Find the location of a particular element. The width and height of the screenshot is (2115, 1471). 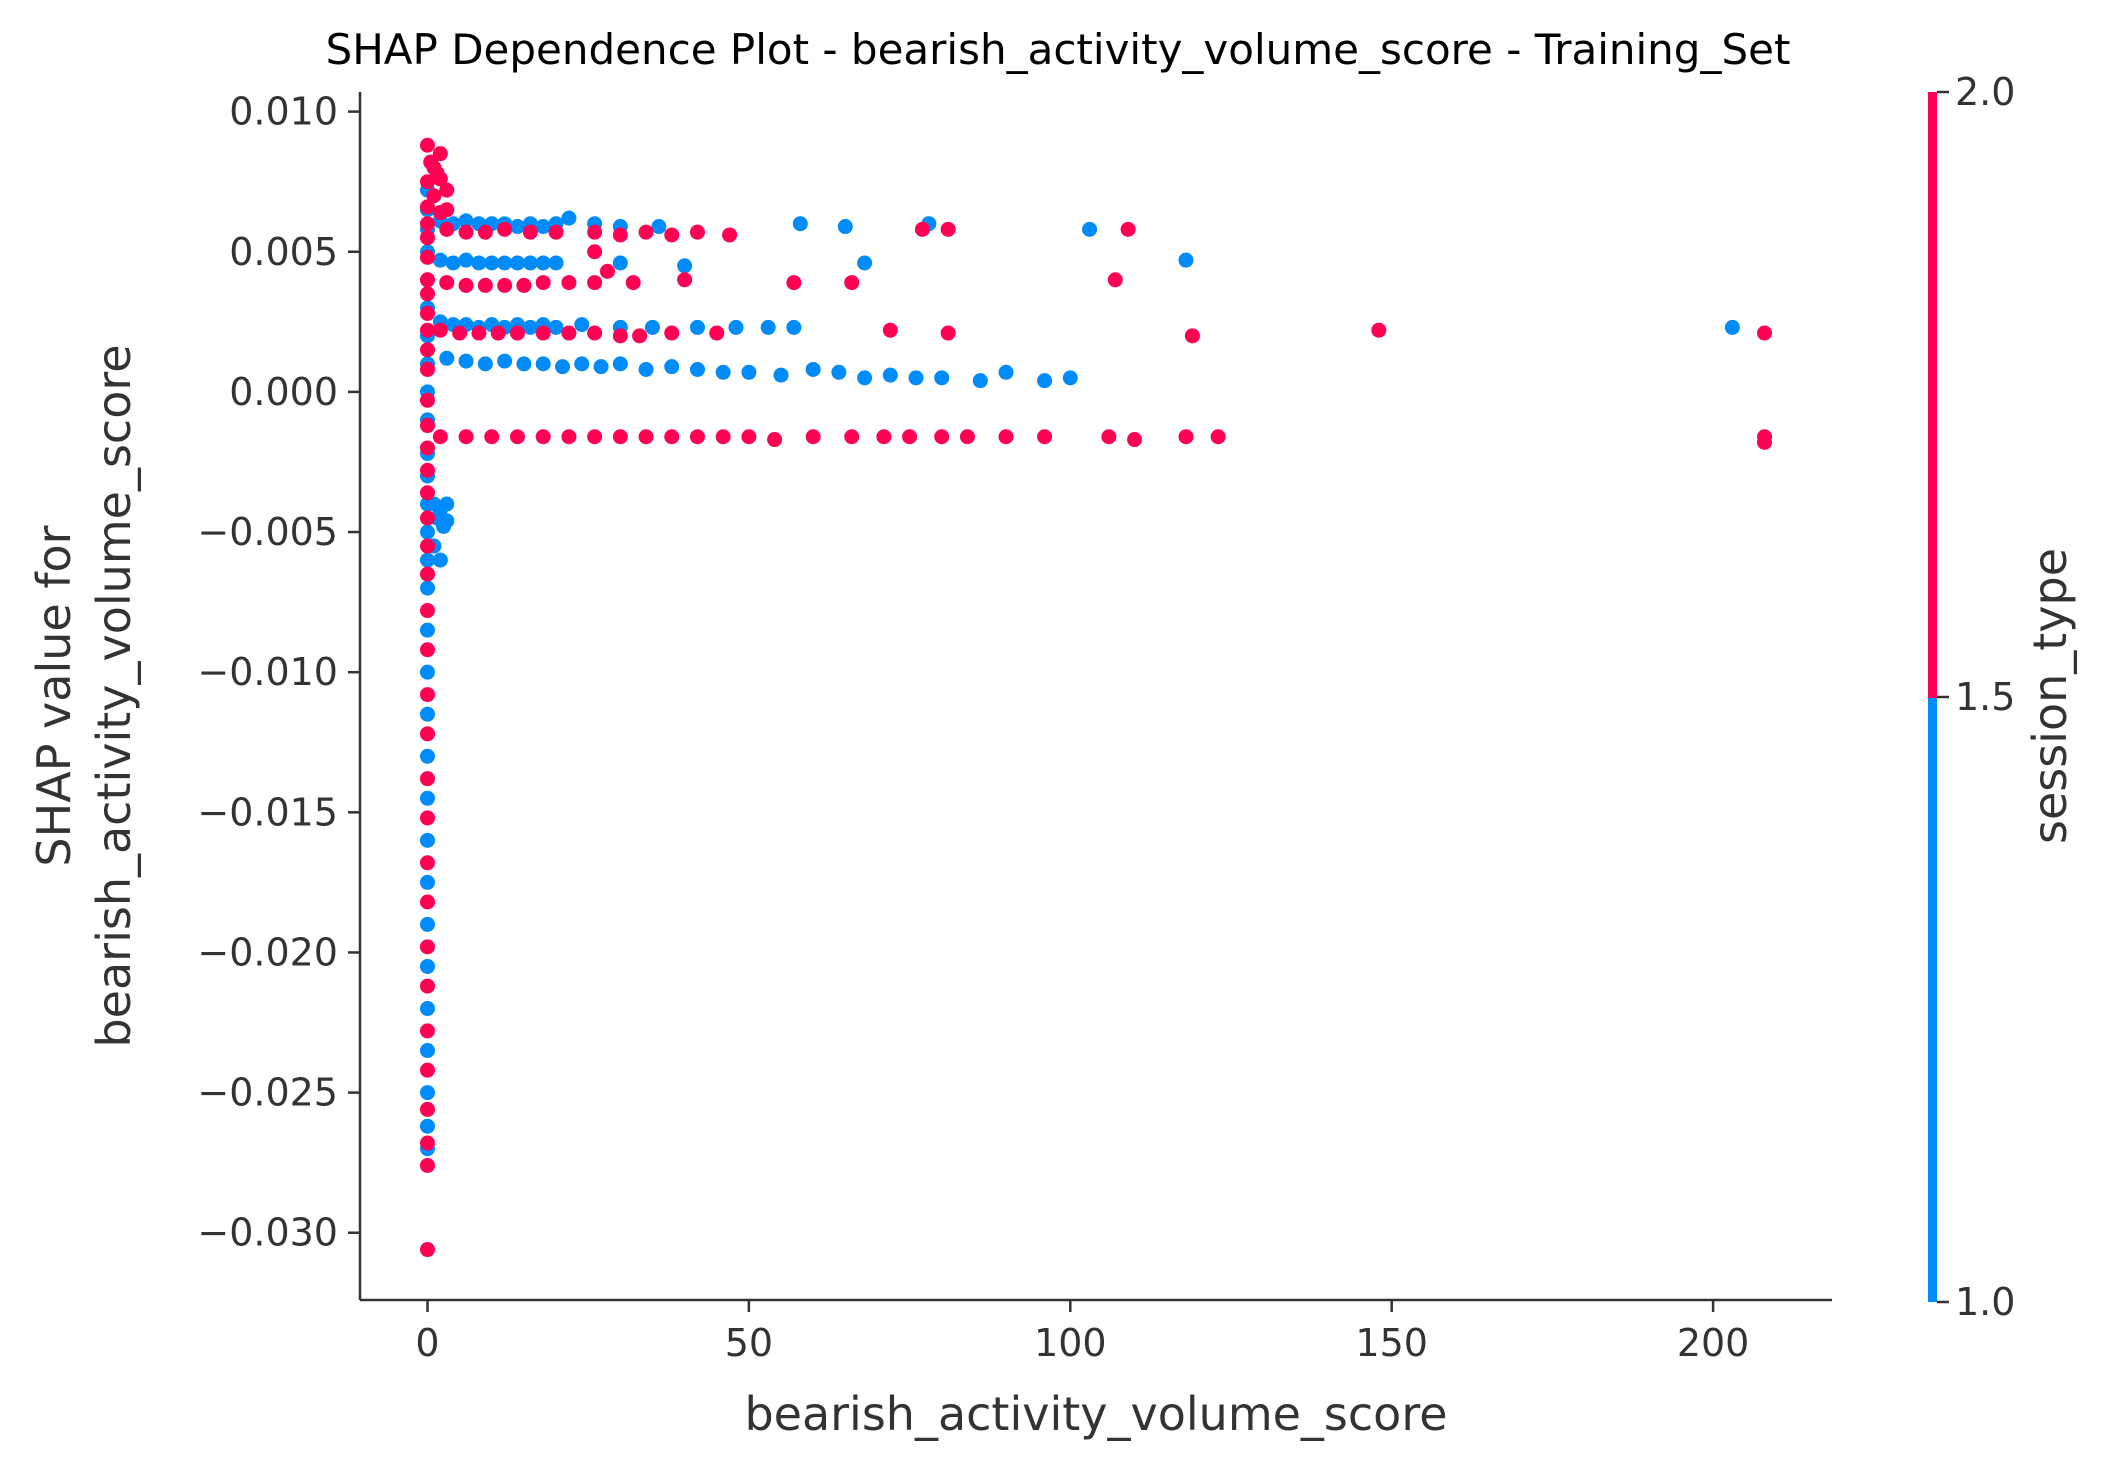

x-tick-label: 150 is located at coordinates (1391, 1343).